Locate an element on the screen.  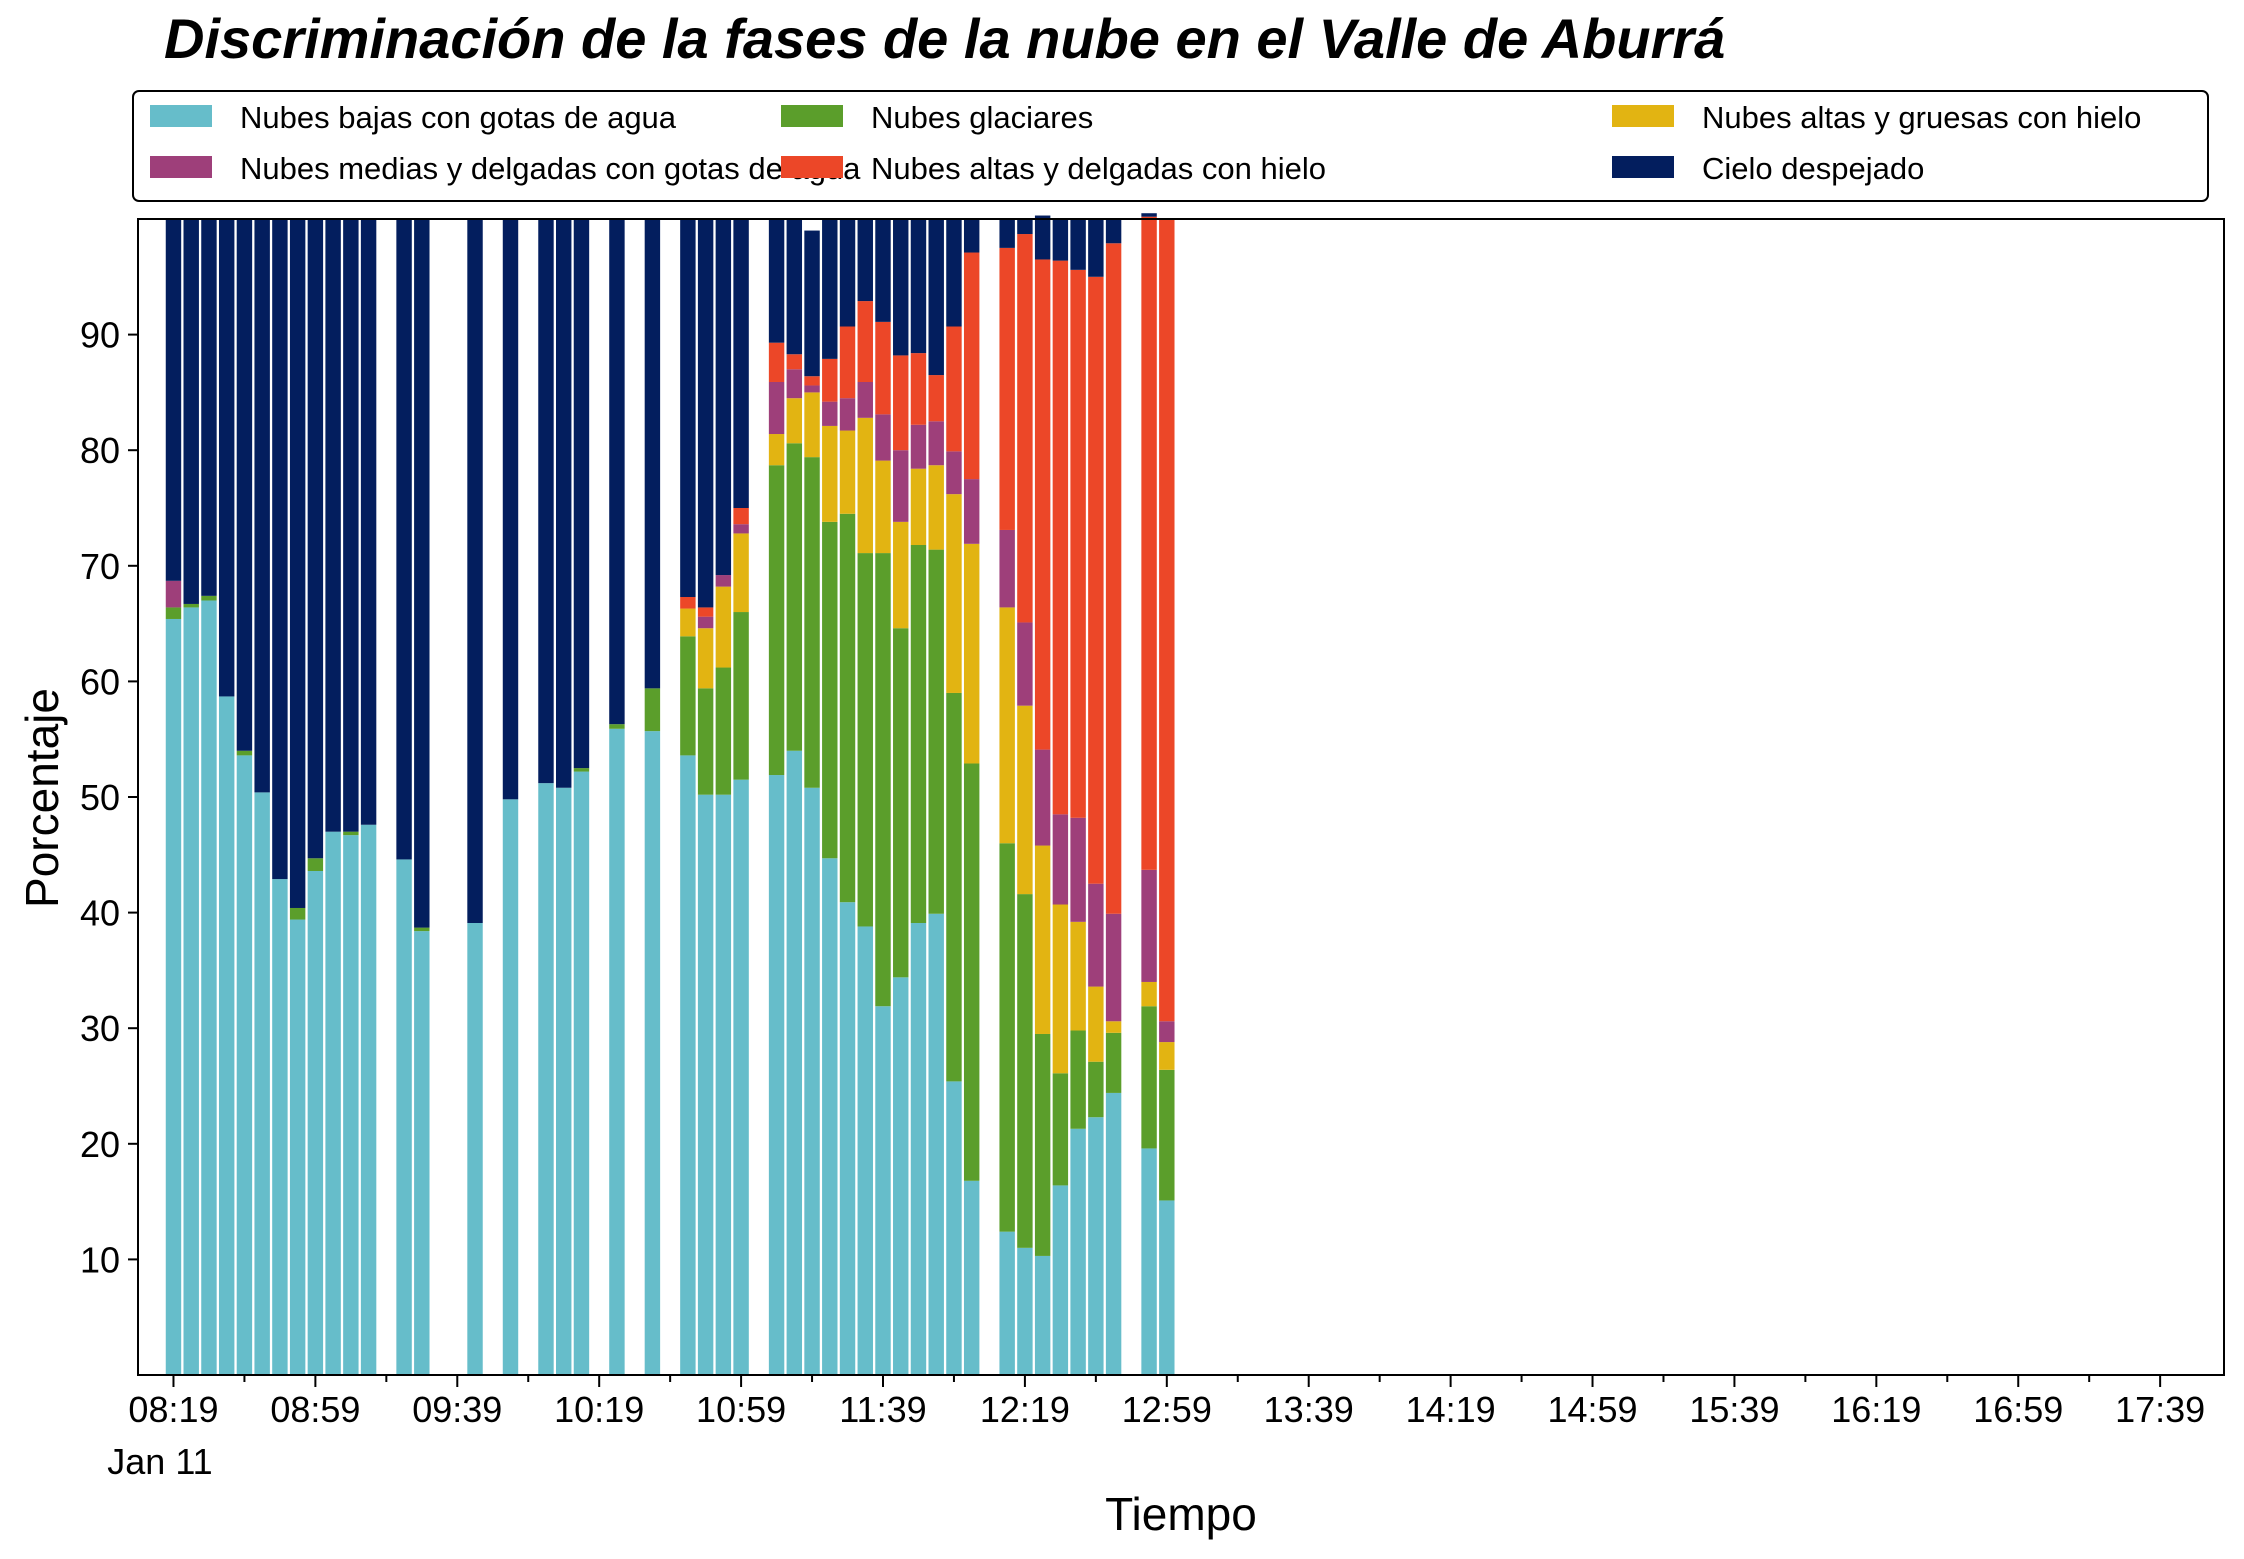
x-tick-label: 16:59 is located at coordinates (2018, 1409).